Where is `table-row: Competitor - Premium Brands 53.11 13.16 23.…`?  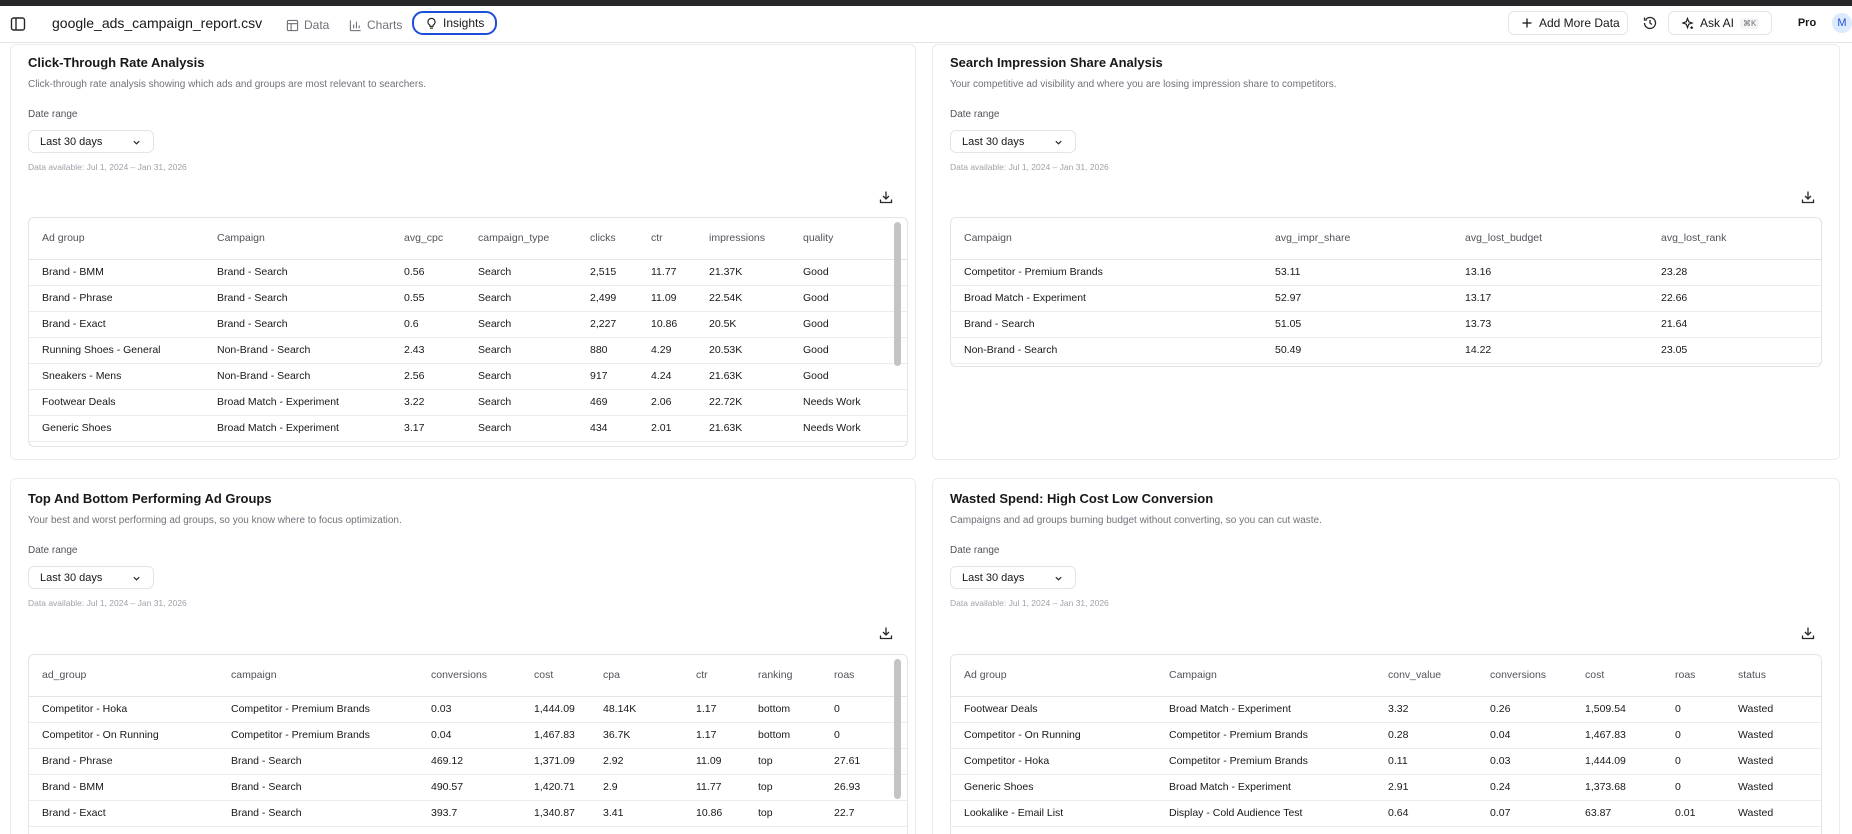 table-row: Competitor - Premium Brands 53.11 13.16 23.… is located at coordinates (1386, 273).